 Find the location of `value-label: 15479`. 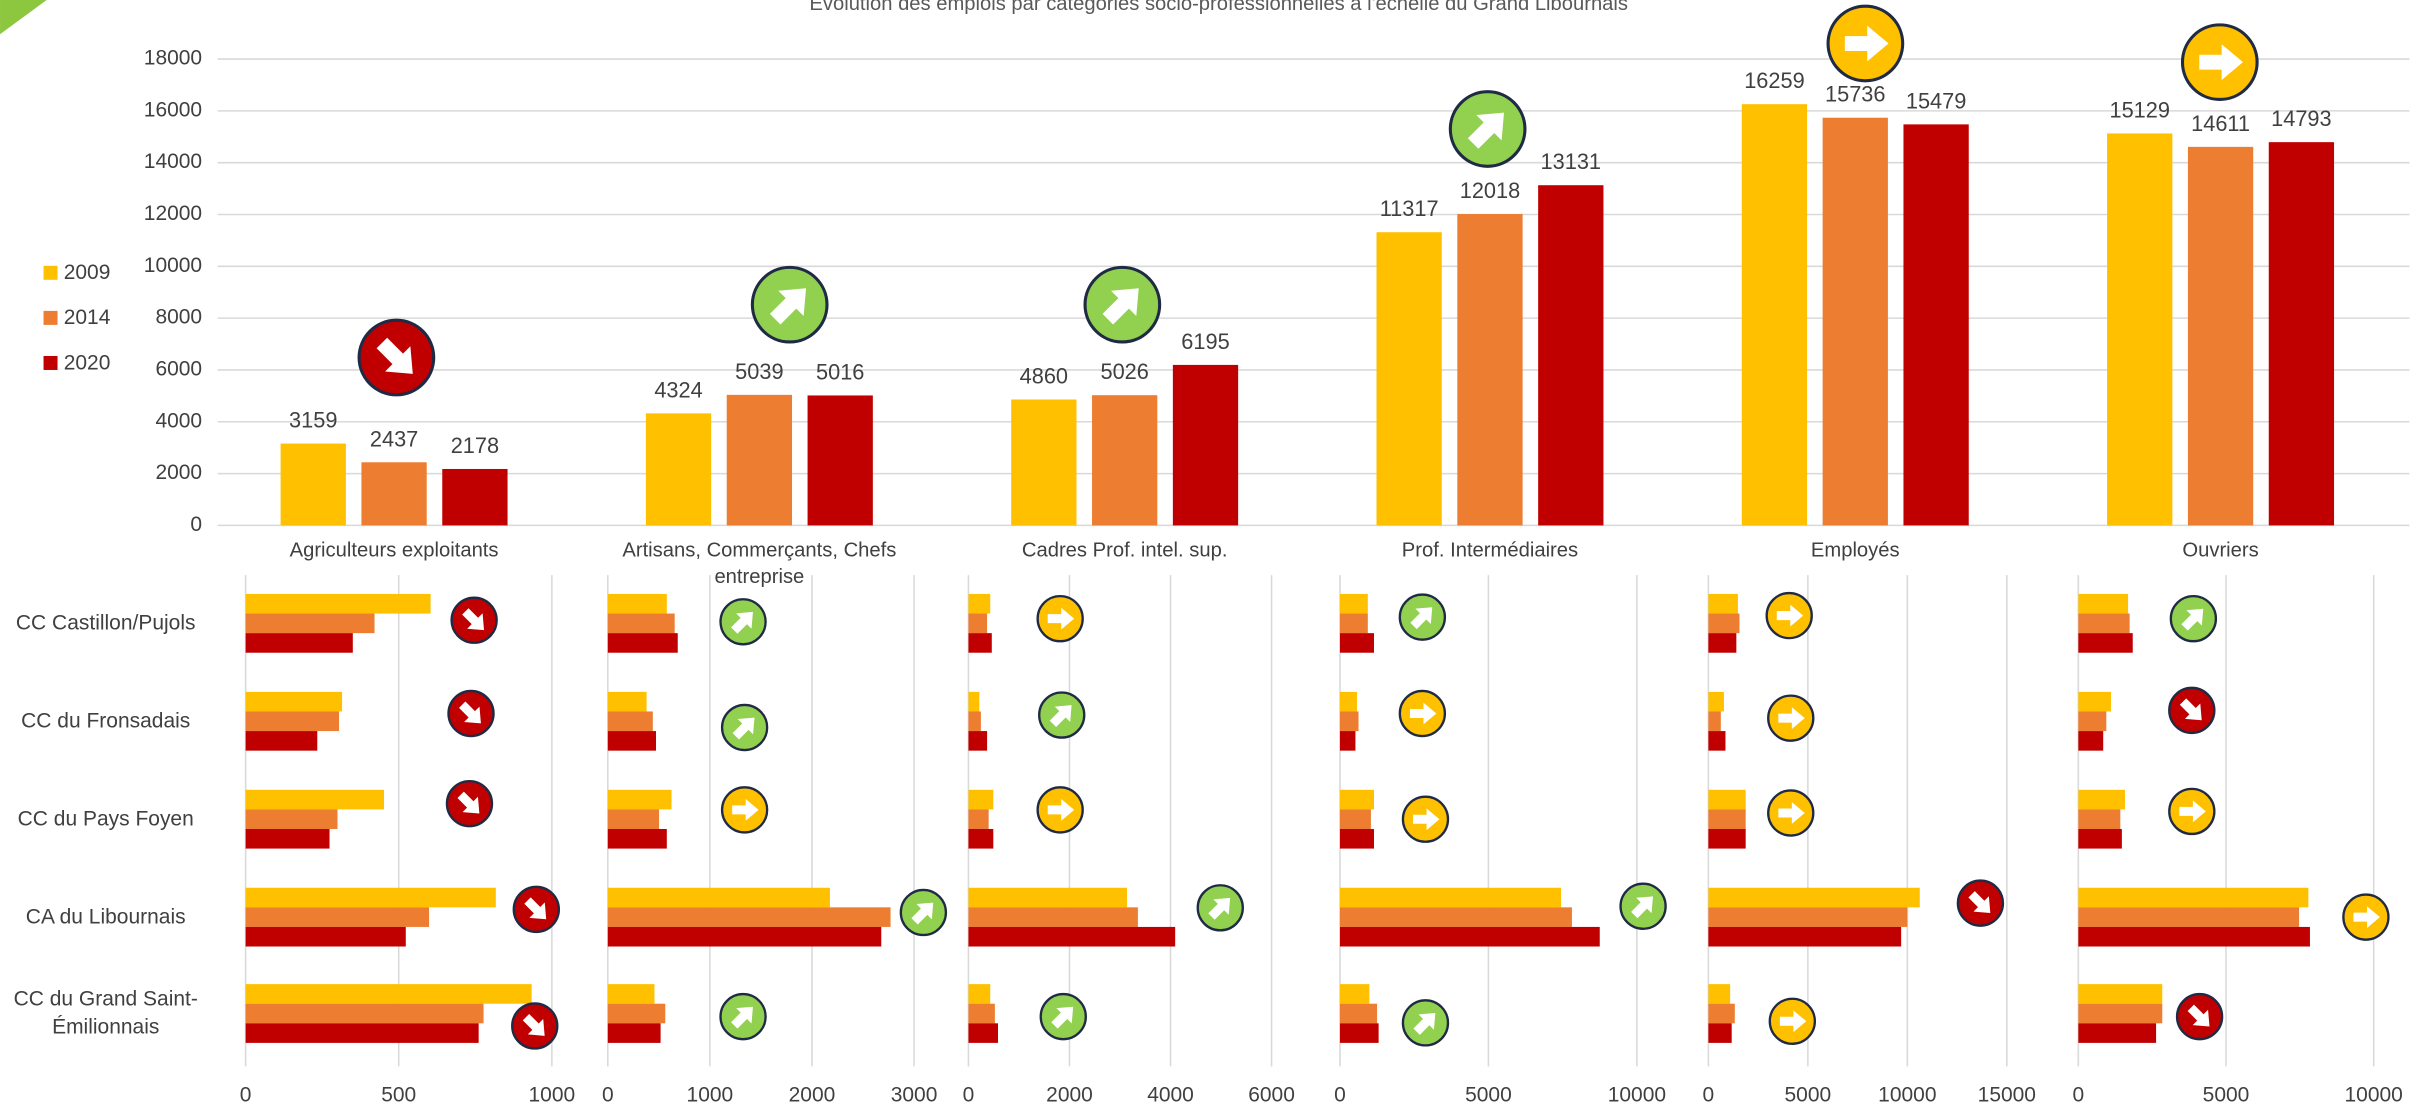

value-label: 15479 is located at coordinates (1936, 100).